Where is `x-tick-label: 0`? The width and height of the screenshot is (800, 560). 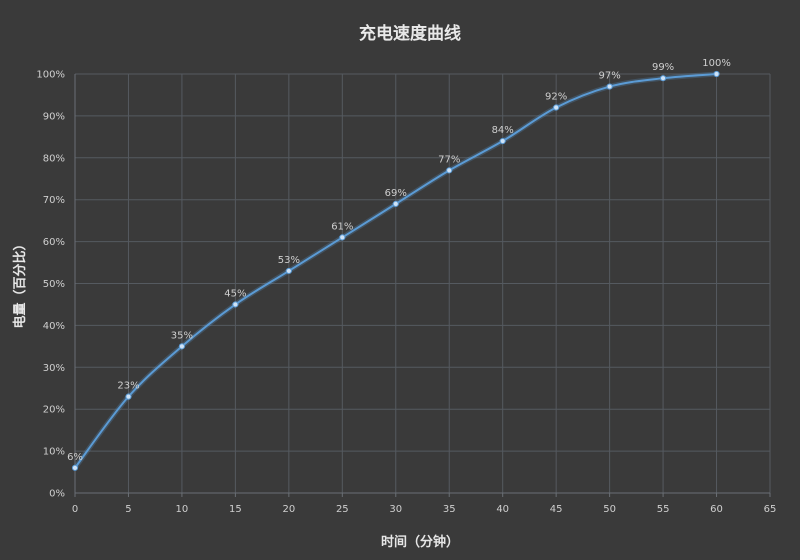 x-tick-label: 0 is located at coordinates (75, 509).